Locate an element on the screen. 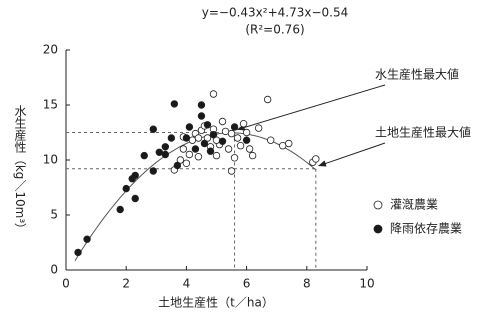  x-tick-label: 10 is located at coordinates (366, 284).